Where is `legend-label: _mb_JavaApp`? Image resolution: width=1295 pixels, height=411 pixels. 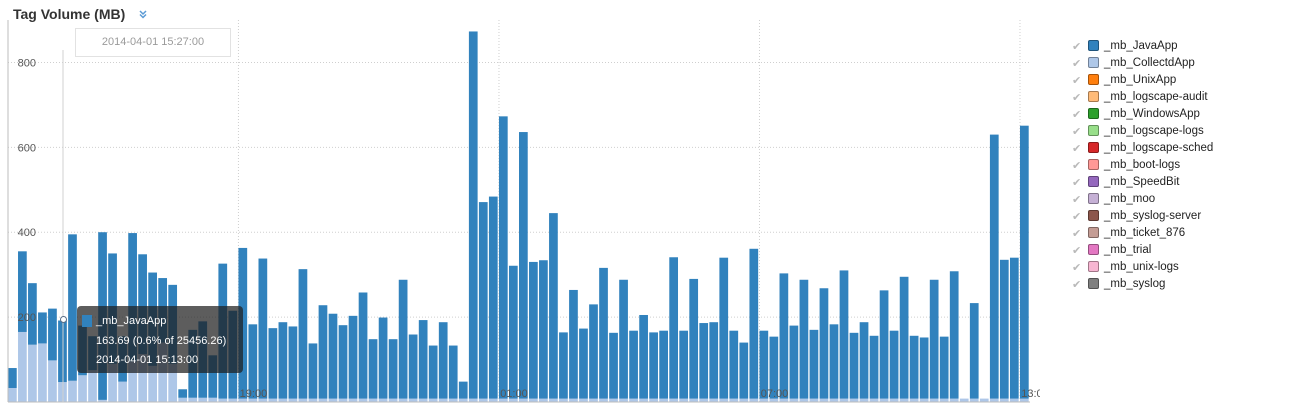
legend-label: _mb_JavaApp is located at coordinates (1141, 46).